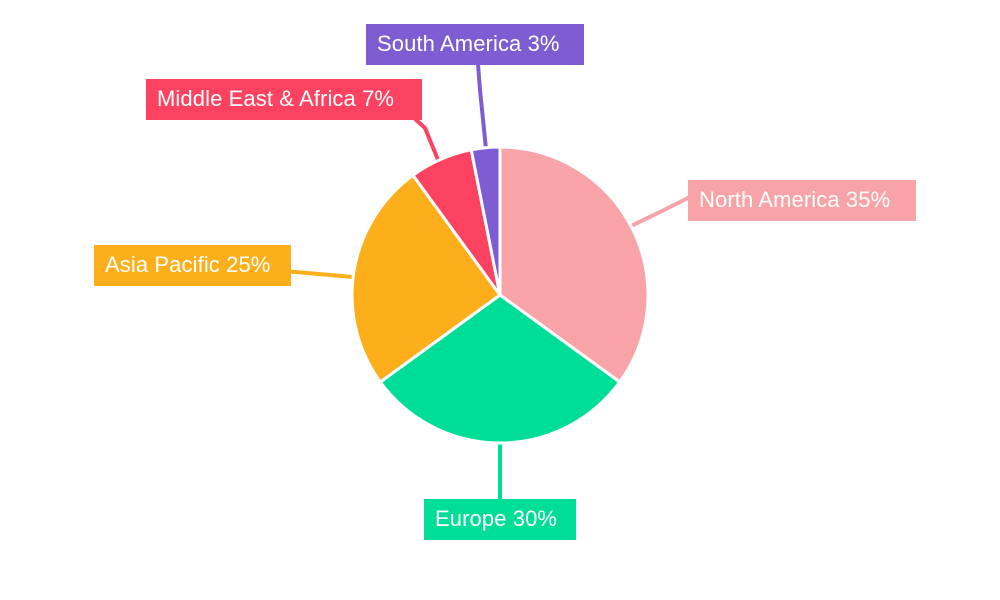 Image resolution: width=1000 pixels, height=600 pixels. What do you see at coordinates (500, 519) in the screenshot?
I see `pie-label-europe: Europe 30%` at bounding box center [500, 519].